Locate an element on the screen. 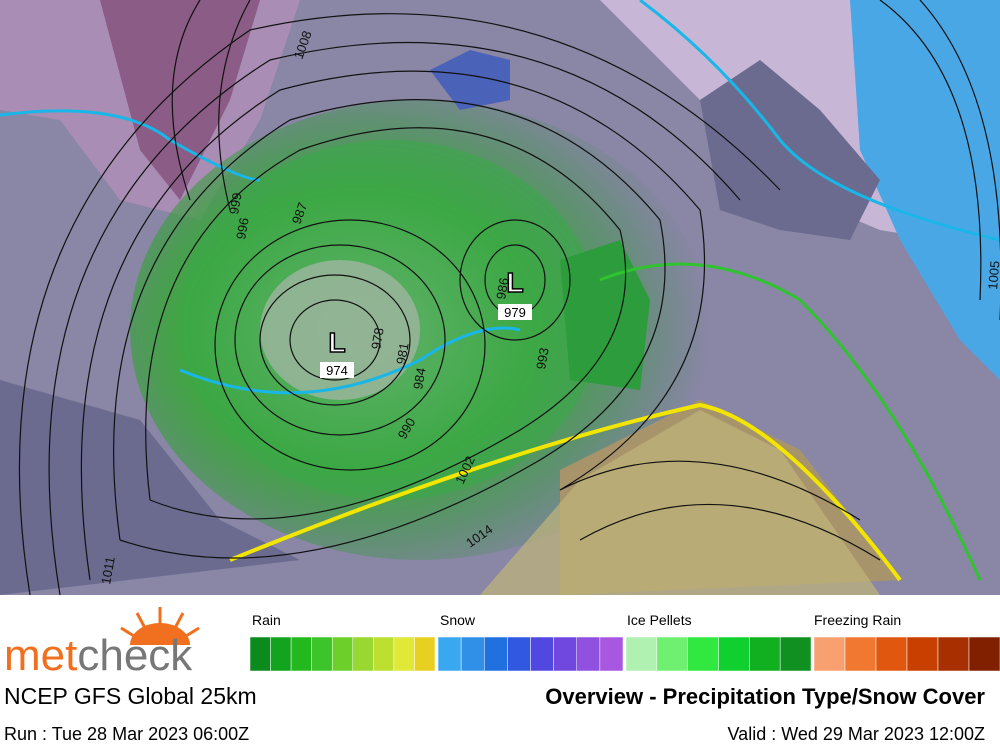 The width and height of the screenshot is (1000, 749). logo-text: metcheck is located at coordinates (98, 655).